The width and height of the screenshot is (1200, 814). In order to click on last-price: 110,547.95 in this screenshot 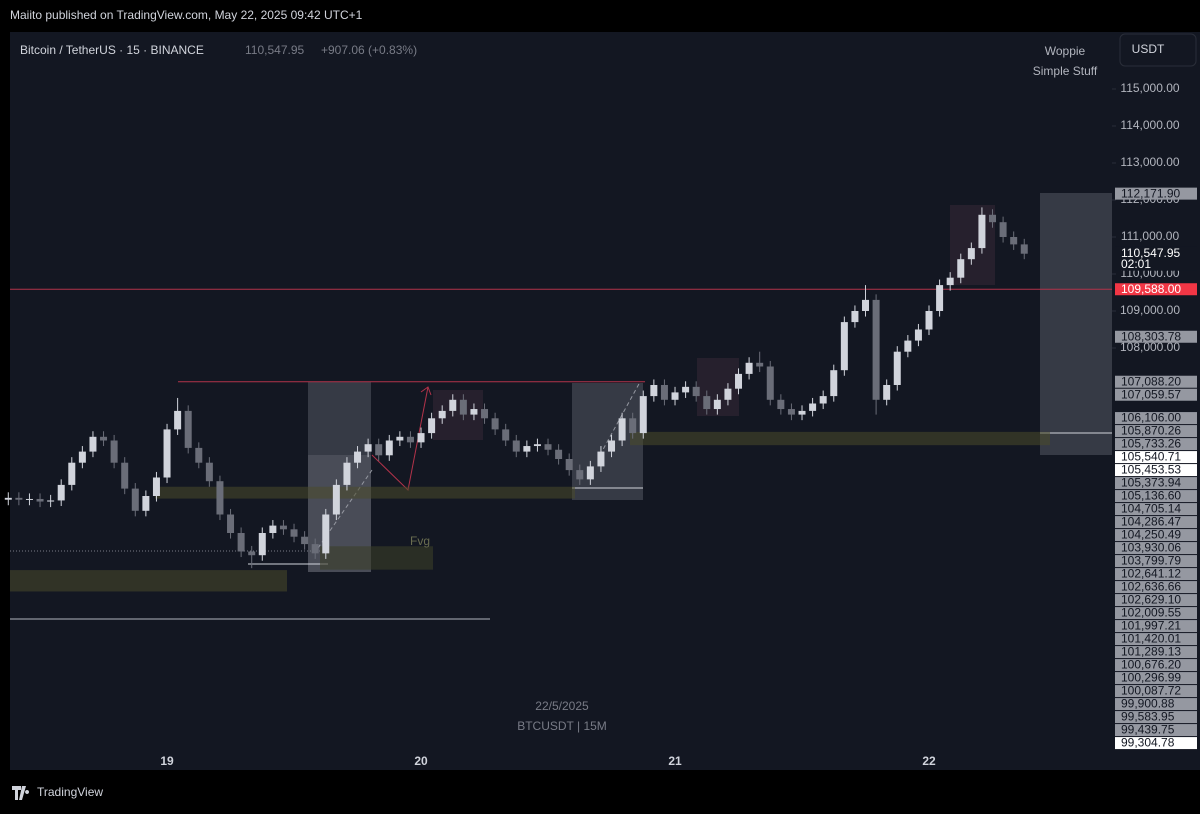, I will do `click(1150, 253)`.